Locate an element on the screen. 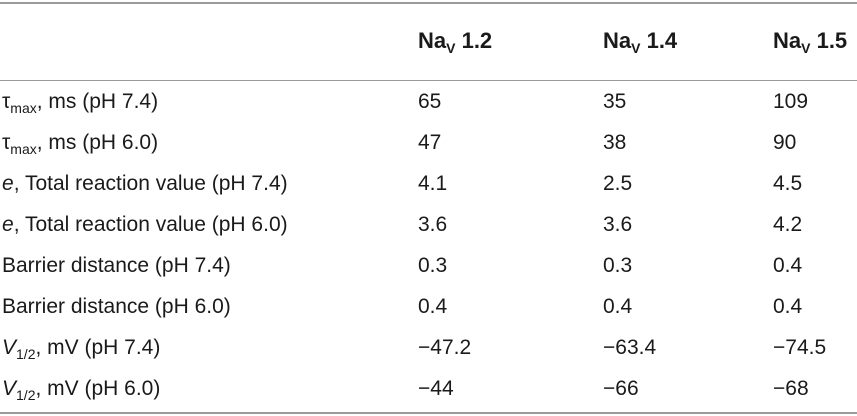 The height and width of the screenshot is (416, 857). cell-nav14: 0.3 is located at coordinates (618, 265).